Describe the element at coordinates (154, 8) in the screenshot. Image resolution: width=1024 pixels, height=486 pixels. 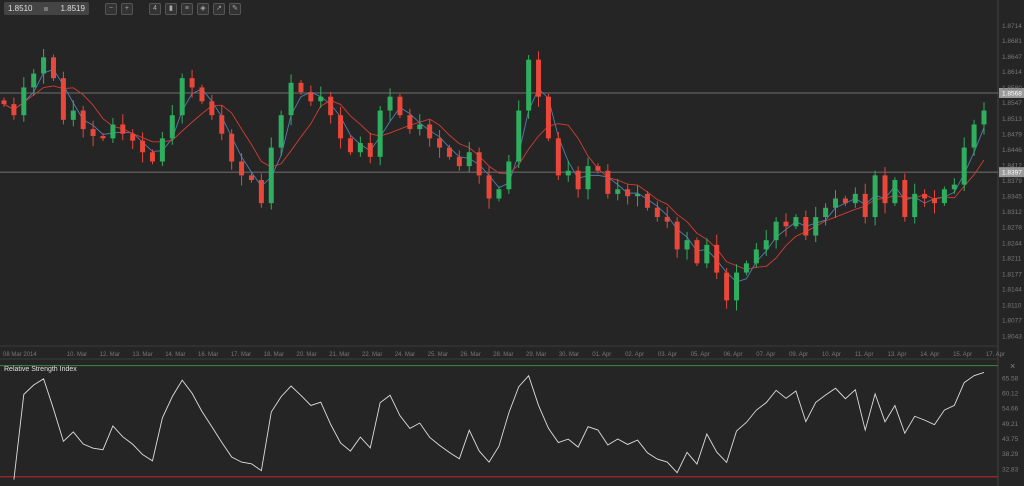
I see `period-icon: 4` at that location.